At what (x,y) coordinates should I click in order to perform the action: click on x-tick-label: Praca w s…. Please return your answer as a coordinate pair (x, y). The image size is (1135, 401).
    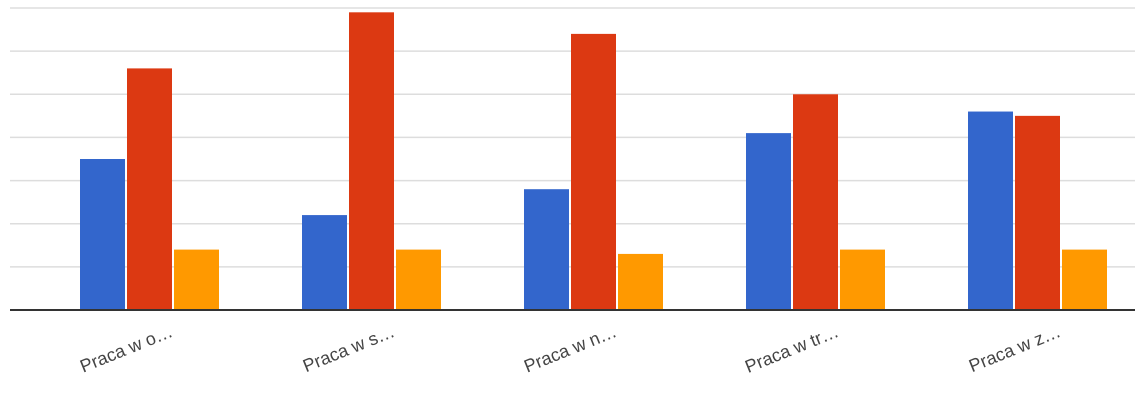
    Looking at the image, I should click on (348, 348).